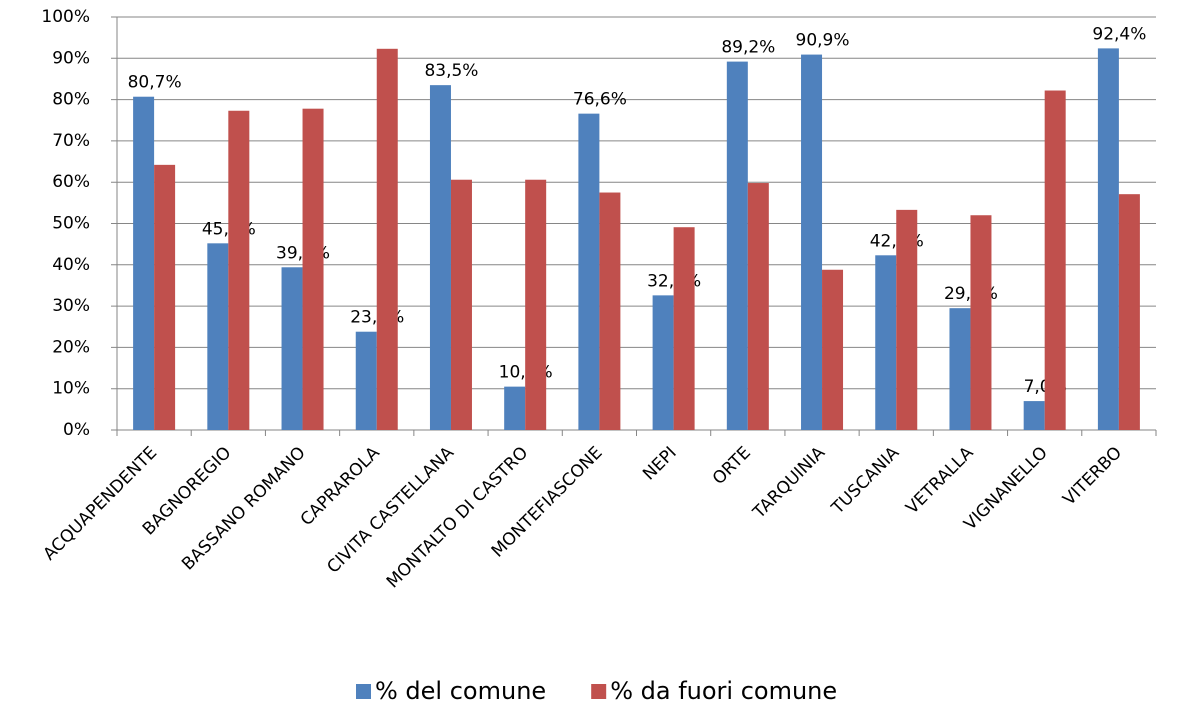 This screenshot has width=1181, height=725. Describe the element at coordinates (748, 48) in the screenshot. I see `data-label: 89,2%` at that location.